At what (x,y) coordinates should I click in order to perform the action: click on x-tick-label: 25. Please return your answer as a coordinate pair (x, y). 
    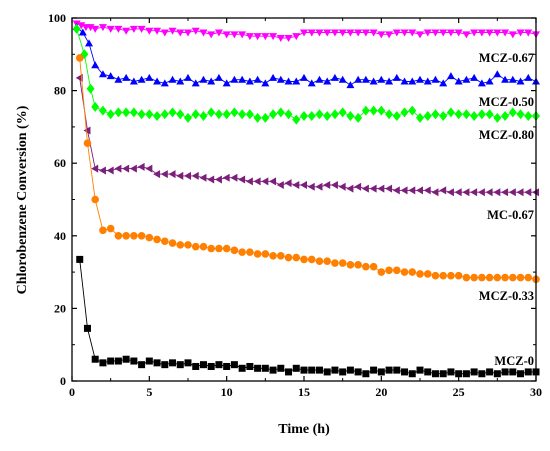
    Looking at the image, I should click on (459, 392).